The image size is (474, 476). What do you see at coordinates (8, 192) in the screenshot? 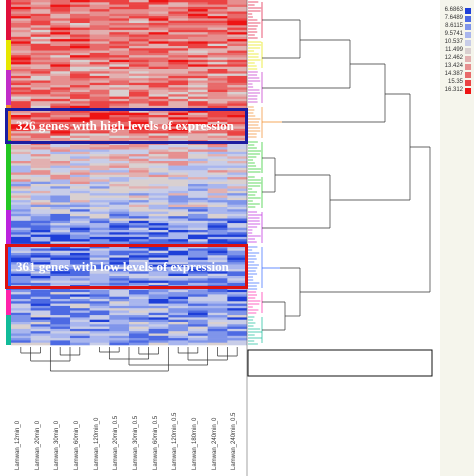
I see `cluster-strip-segment` at bounding box center [8, 192].